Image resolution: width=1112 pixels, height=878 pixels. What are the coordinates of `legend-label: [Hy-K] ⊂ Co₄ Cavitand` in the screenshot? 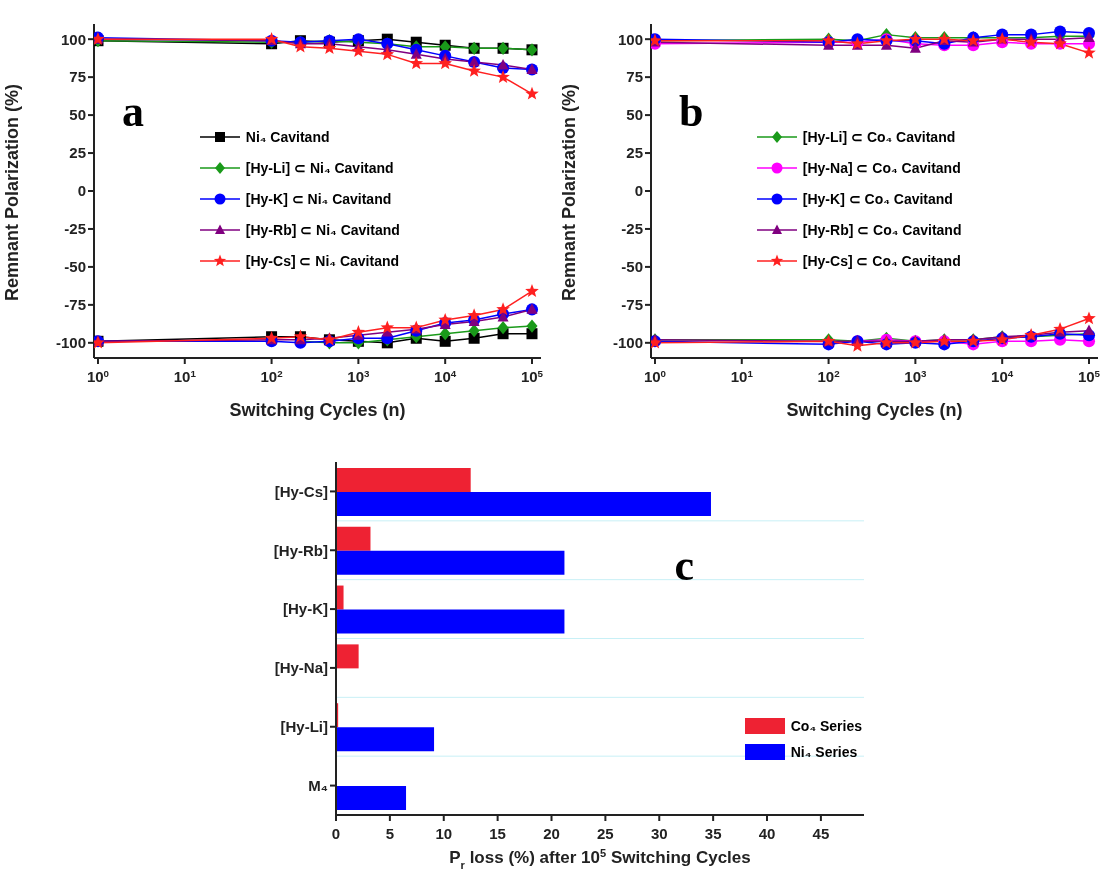 It's located at (877, 198).